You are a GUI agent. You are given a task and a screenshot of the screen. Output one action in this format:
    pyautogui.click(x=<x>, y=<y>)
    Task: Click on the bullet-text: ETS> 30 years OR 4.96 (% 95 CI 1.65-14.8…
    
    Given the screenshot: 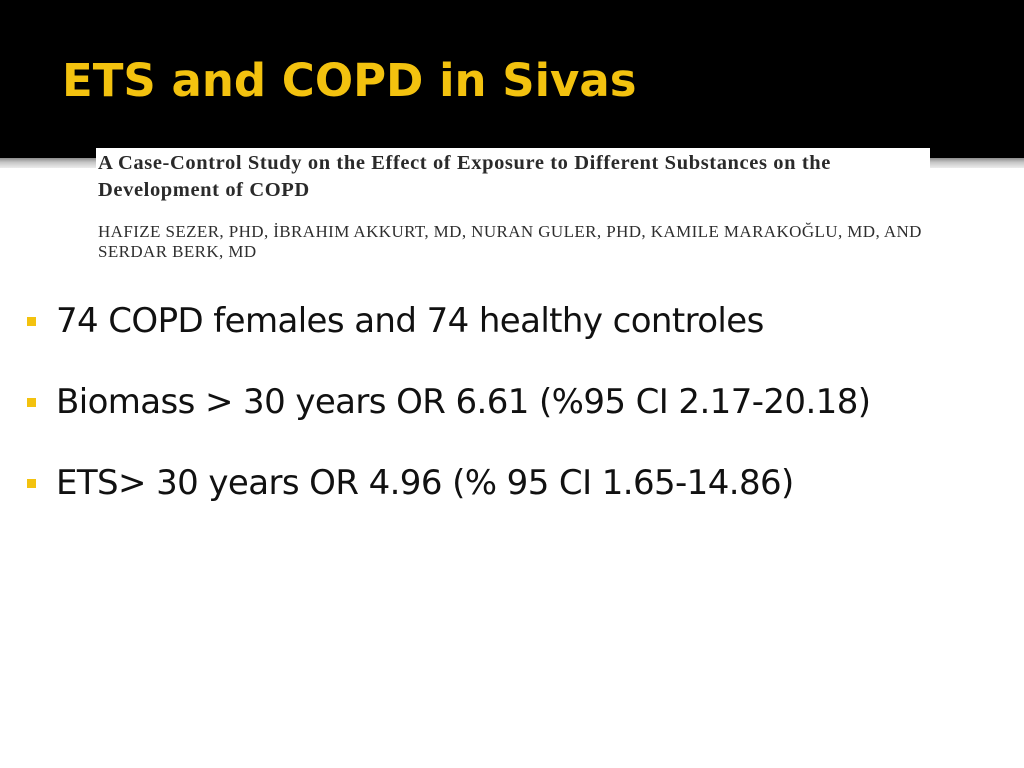 What is the action you would take?
    pyautogui.click(x=425, y=483)
    